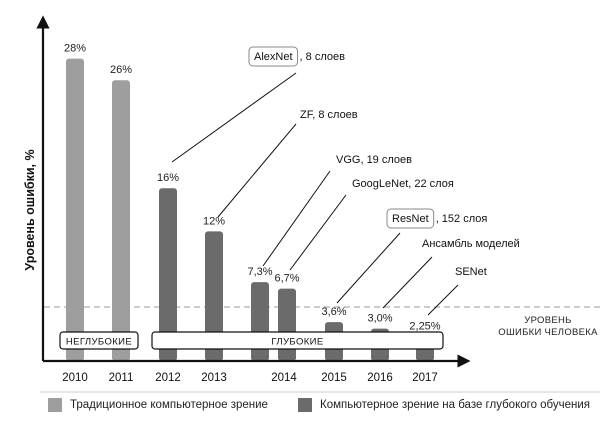 This screenshot has width=607, height=429. What do you see at coordinates (75, 49) in the screenshot?
I see `bar-value-label: 28%` at bounding box center [75, 49].